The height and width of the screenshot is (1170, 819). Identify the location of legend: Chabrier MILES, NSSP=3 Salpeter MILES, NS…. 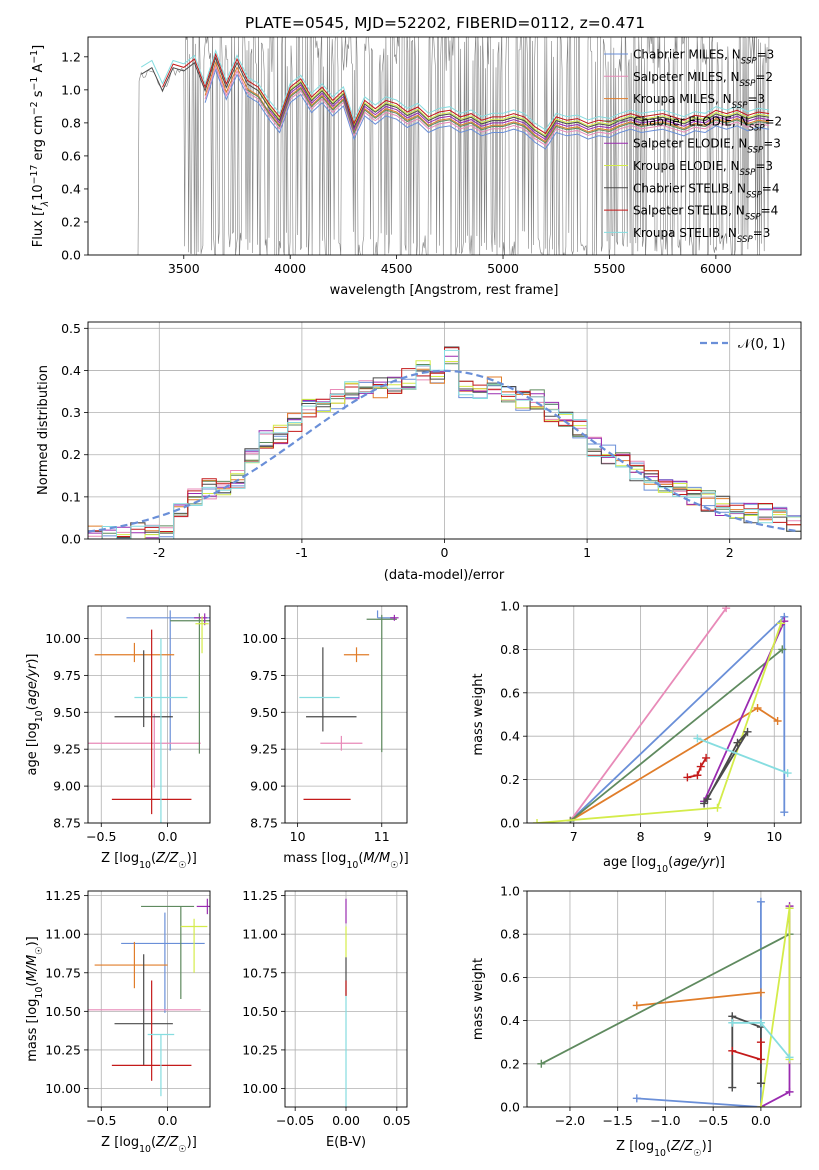
(693, 146).